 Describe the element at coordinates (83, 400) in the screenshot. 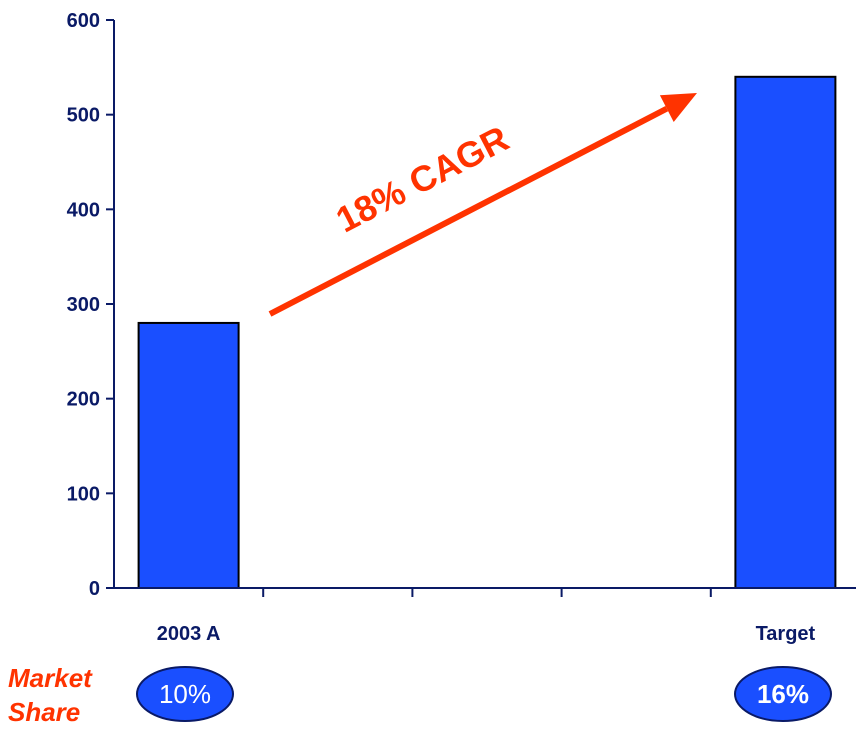

I see `y-tick-label: 200` at that location.